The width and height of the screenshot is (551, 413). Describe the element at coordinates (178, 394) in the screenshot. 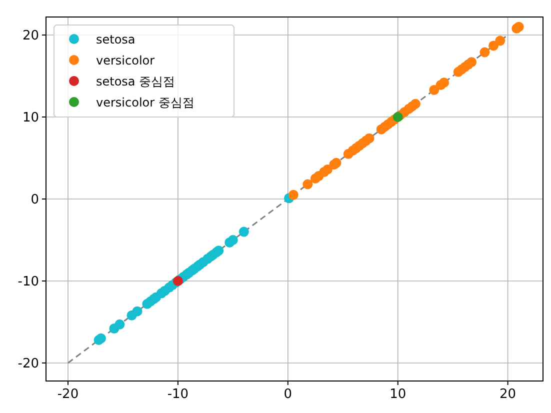

I see `x-tick-label: -10` at that location.